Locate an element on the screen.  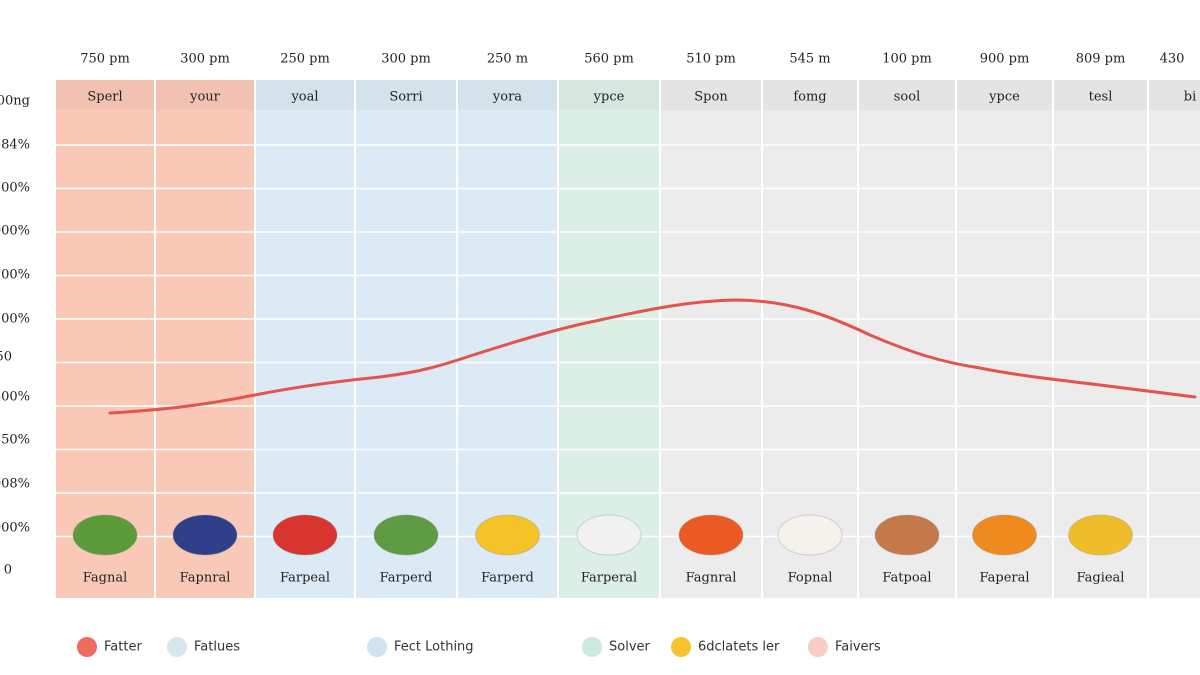
y-label: 350% is located at coordinates (15, 440).